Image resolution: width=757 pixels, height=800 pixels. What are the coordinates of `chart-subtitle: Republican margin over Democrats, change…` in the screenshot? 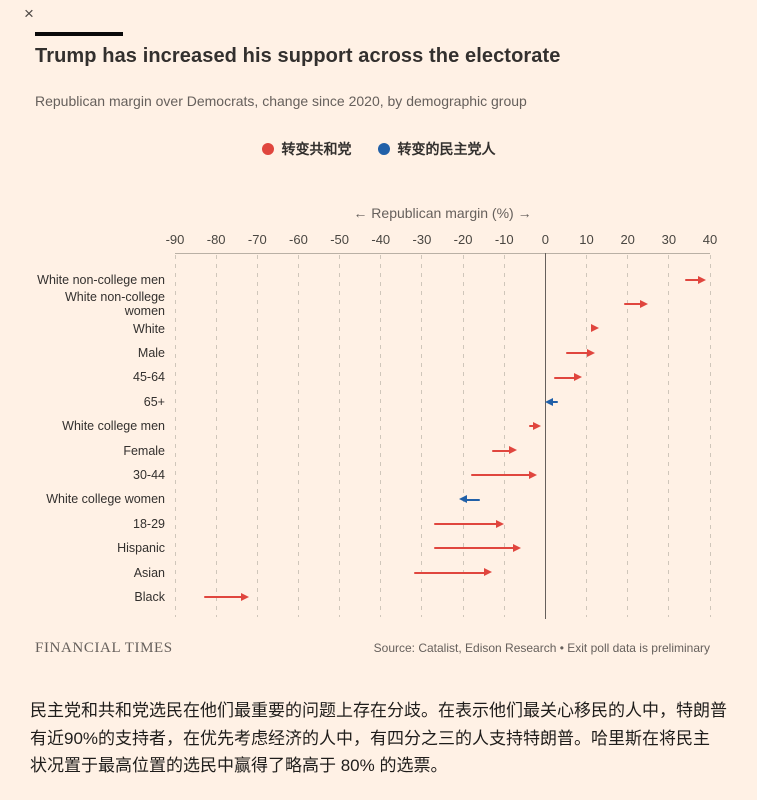 It's located at (281, 101).